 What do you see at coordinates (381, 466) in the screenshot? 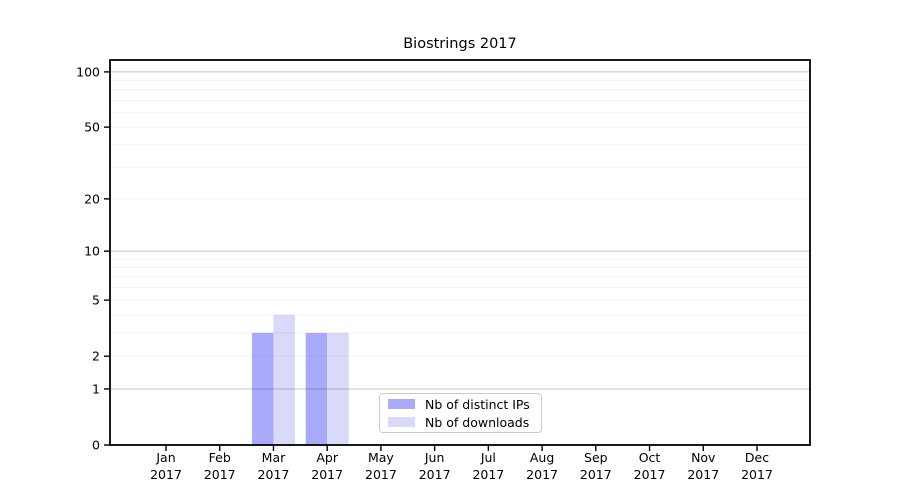
I see `x-tick-label-may: May 2017` at bounding box center [381, 466].